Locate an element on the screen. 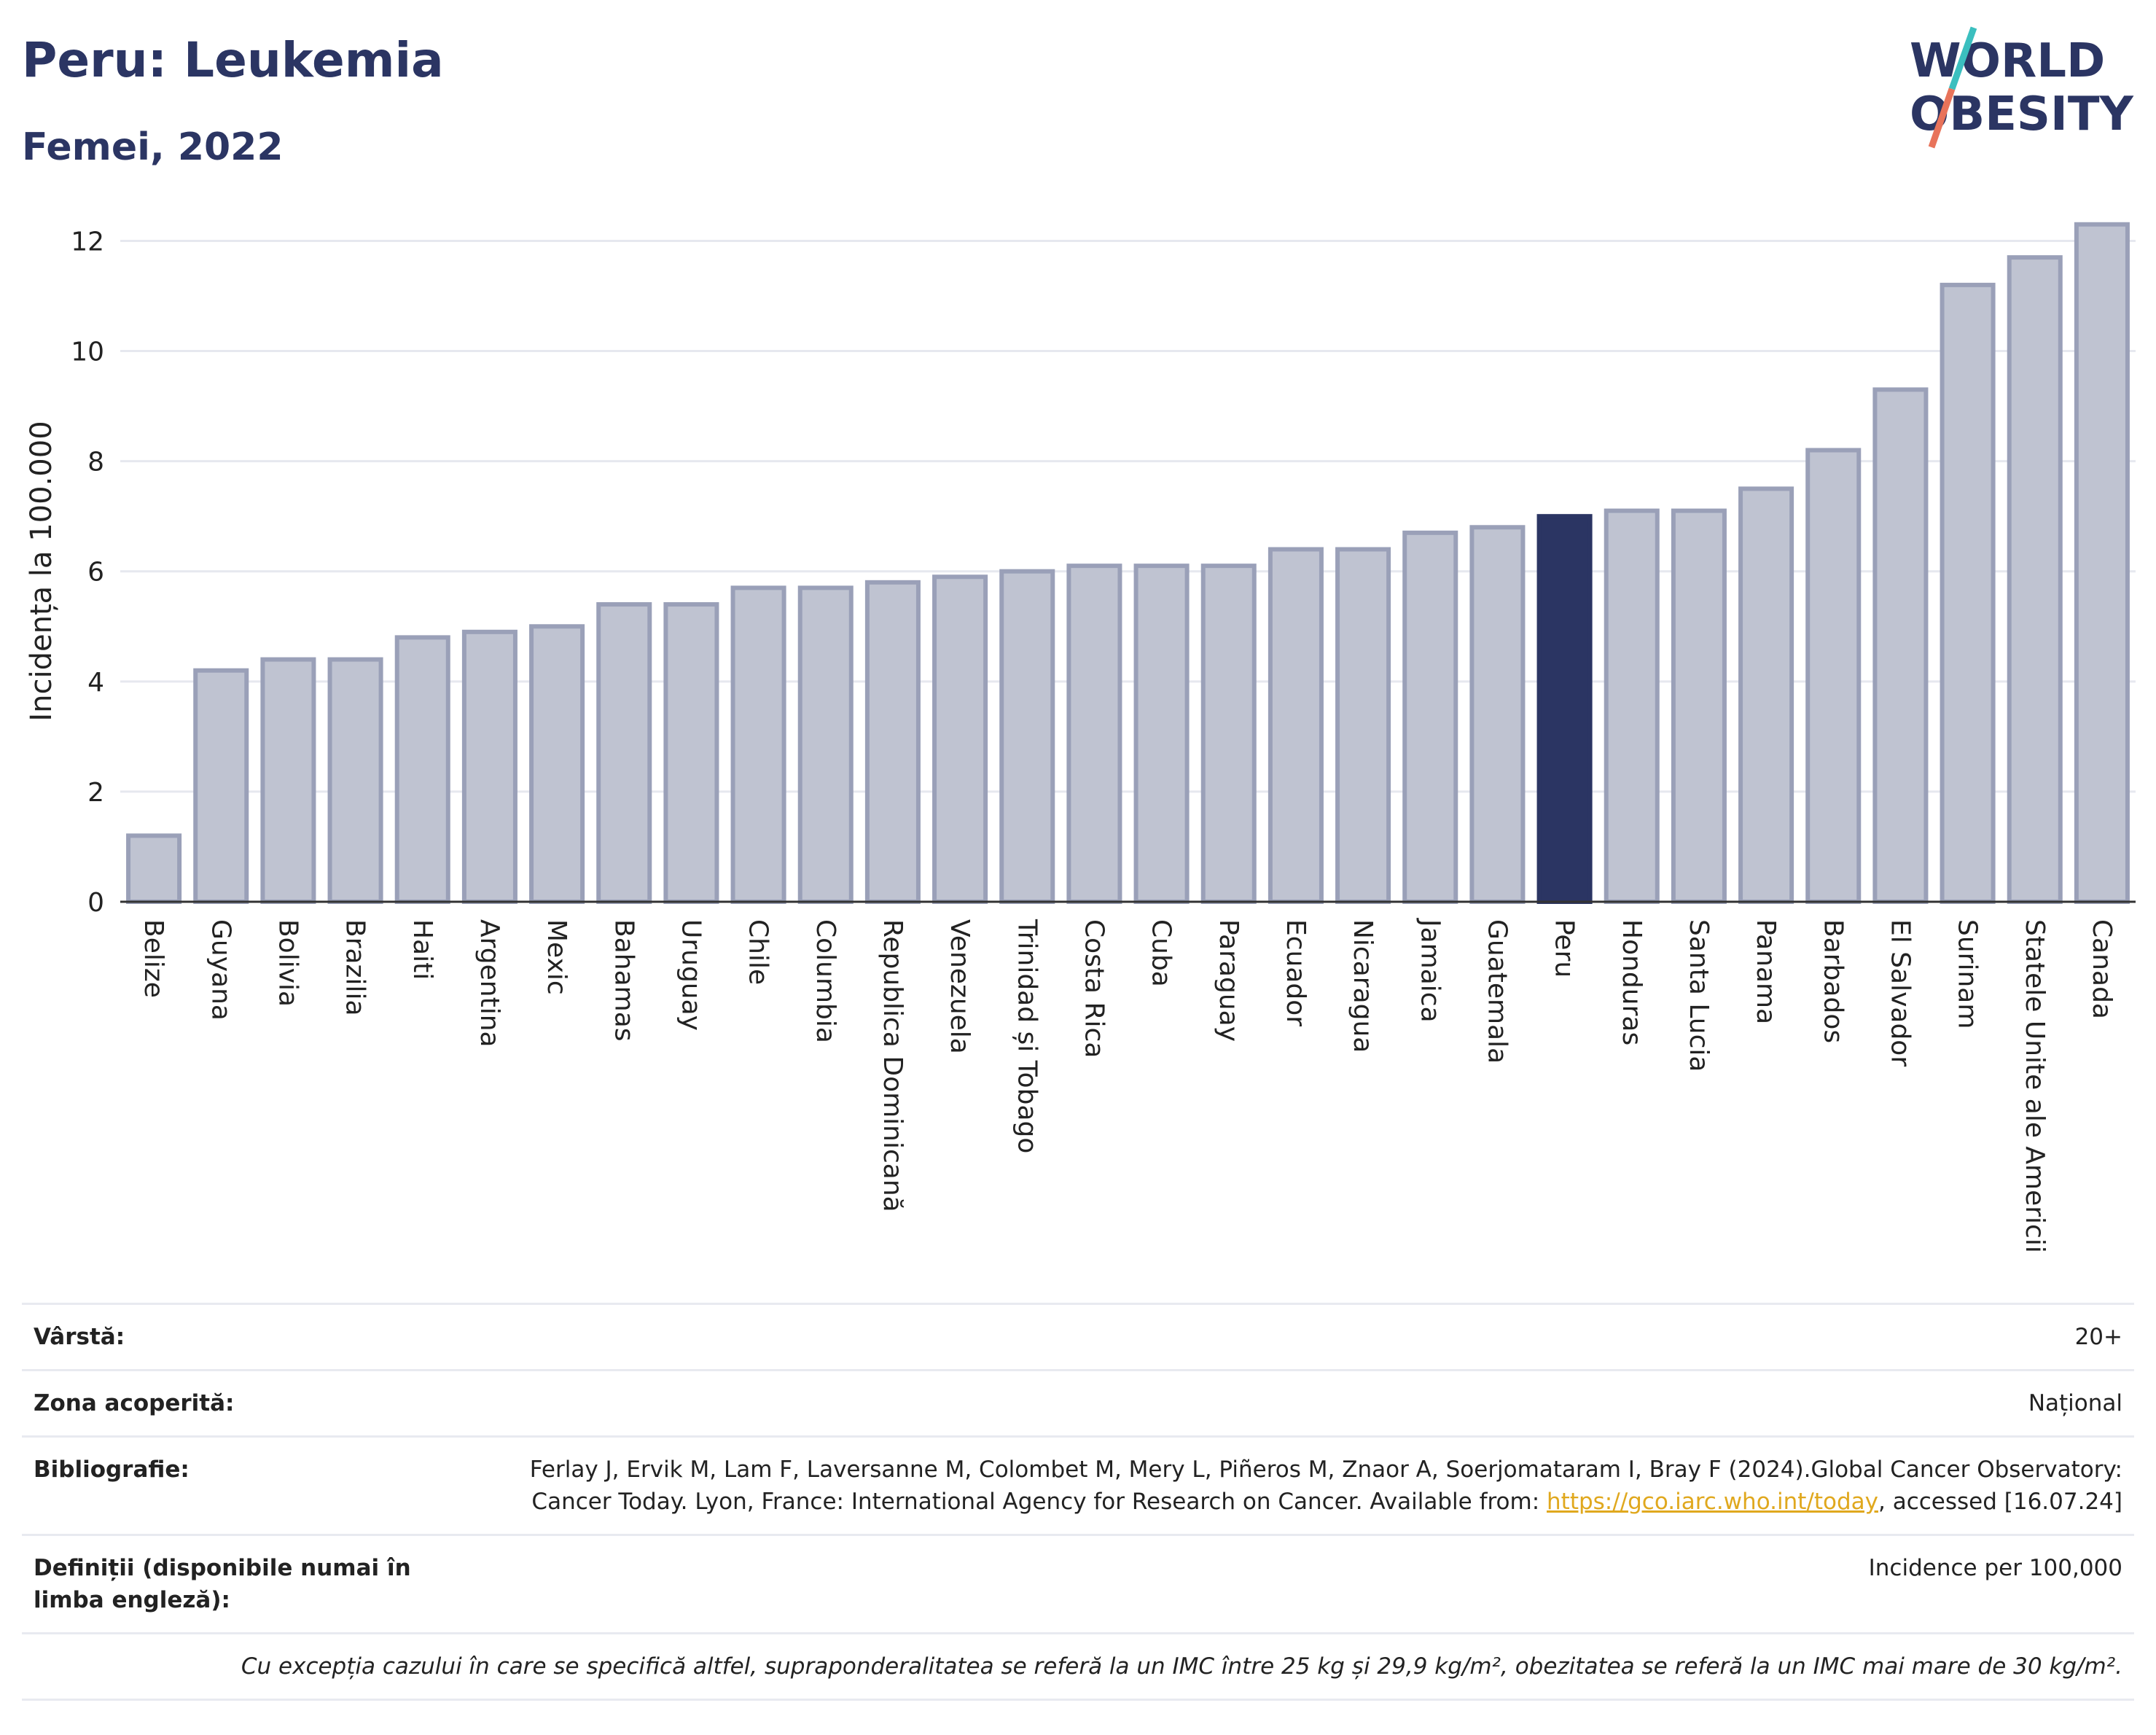 This screenshot has width=2156, height=1735. x-tick-label: Uruguay is located at coordinates (691, 975).